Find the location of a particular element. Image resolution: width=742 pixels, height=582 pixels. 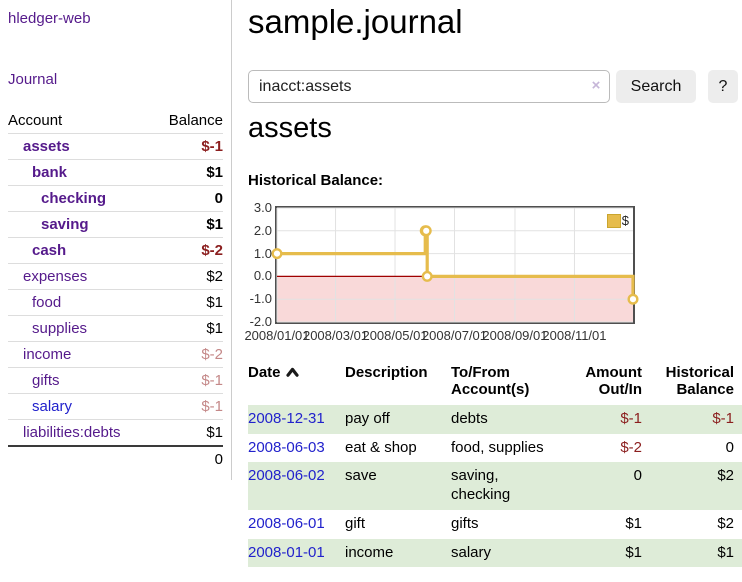

register-header-accounts-line1: To/From is located at coordinates (480, 372).